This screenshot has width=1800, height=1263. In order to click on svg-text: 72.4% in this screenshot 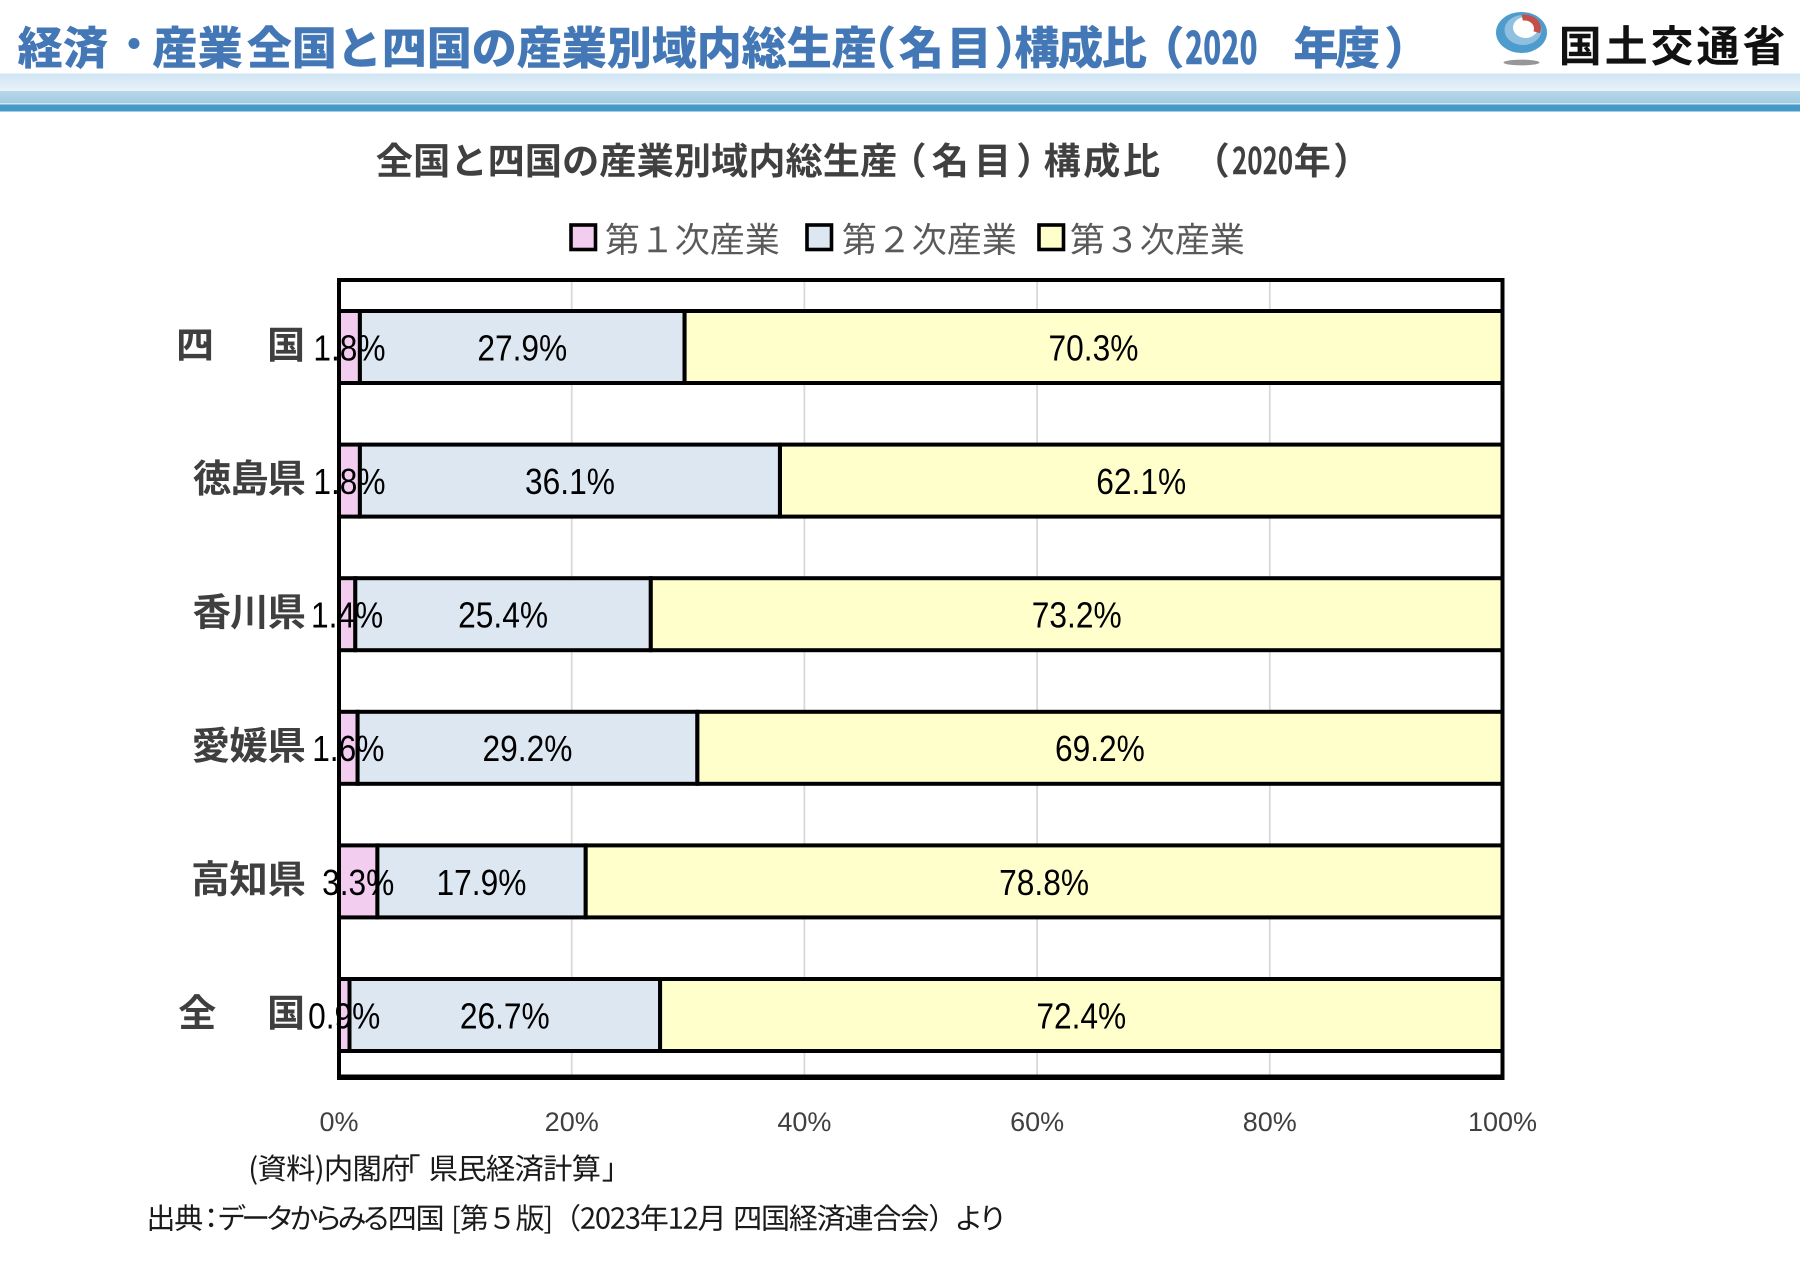, I will do `click(1081, 1015)`.